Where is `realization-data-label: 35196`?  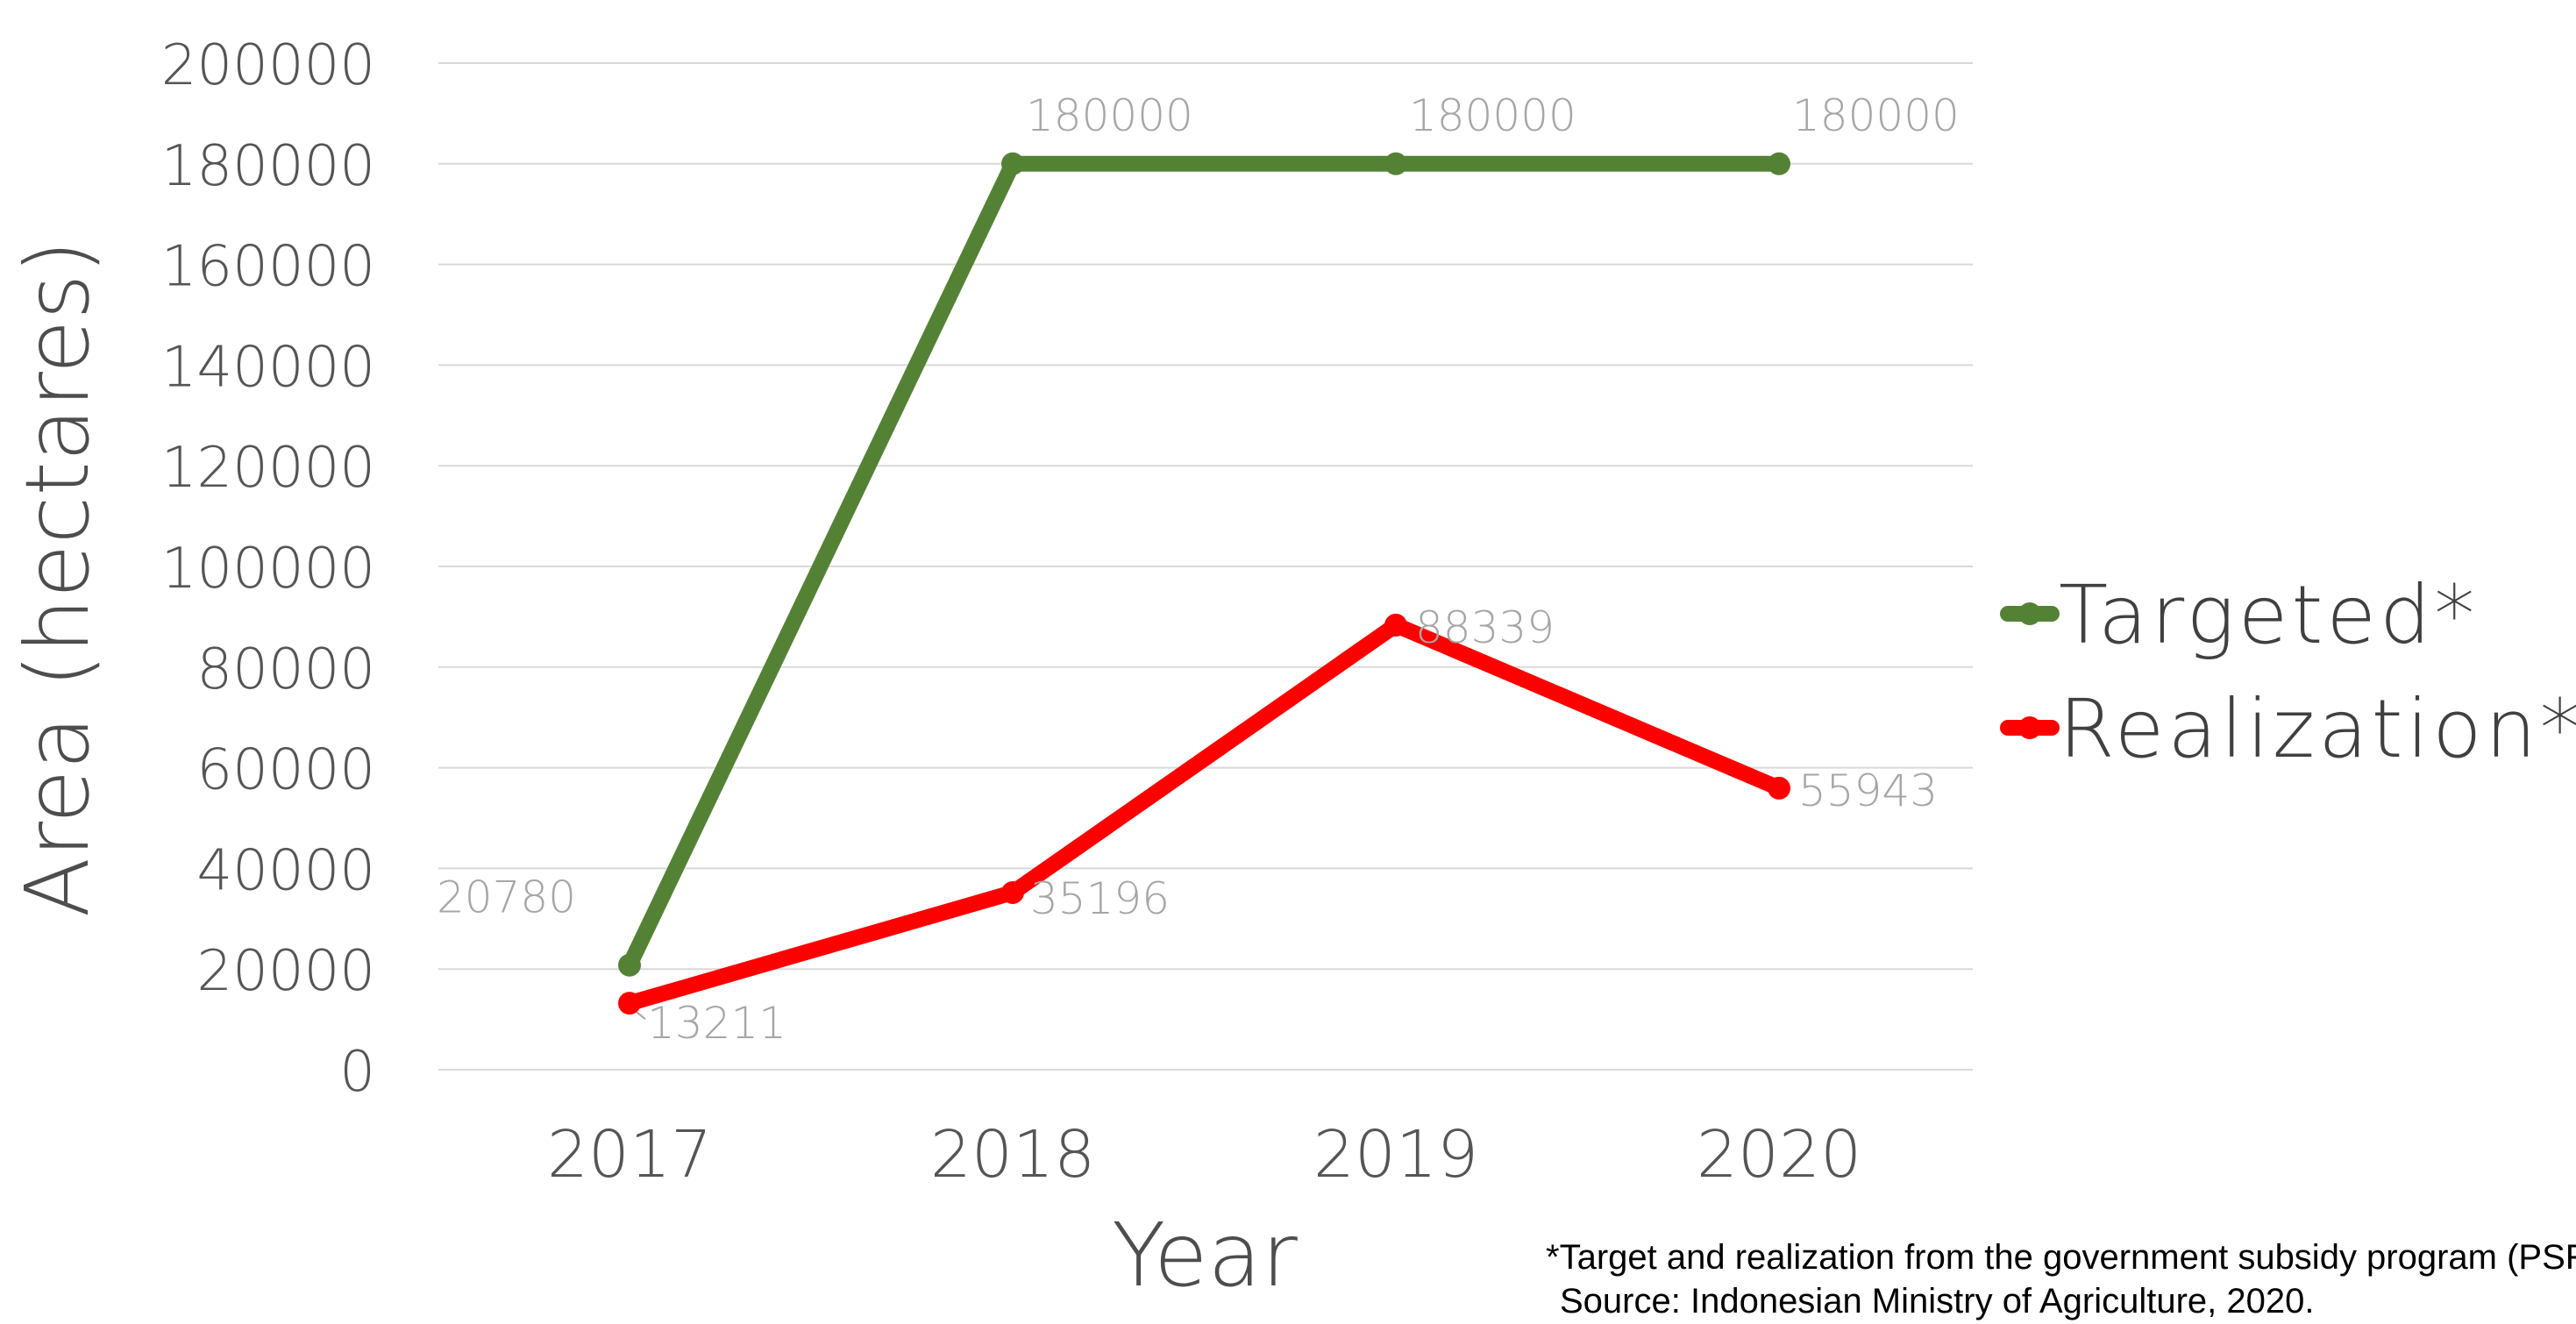 realization-data-label: 35196 is located at coordinates (1100, 898).